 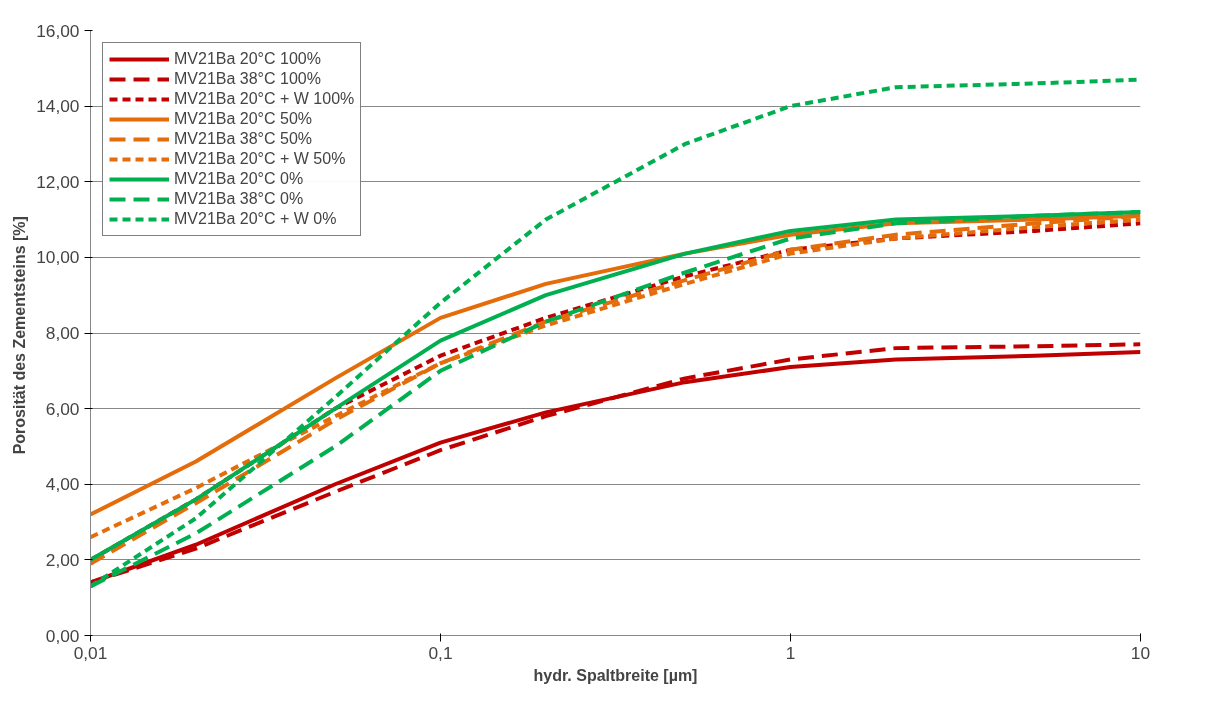 I want to click on legend-label: MV21Ba 38°C 0%, so click(x=239, y=199).